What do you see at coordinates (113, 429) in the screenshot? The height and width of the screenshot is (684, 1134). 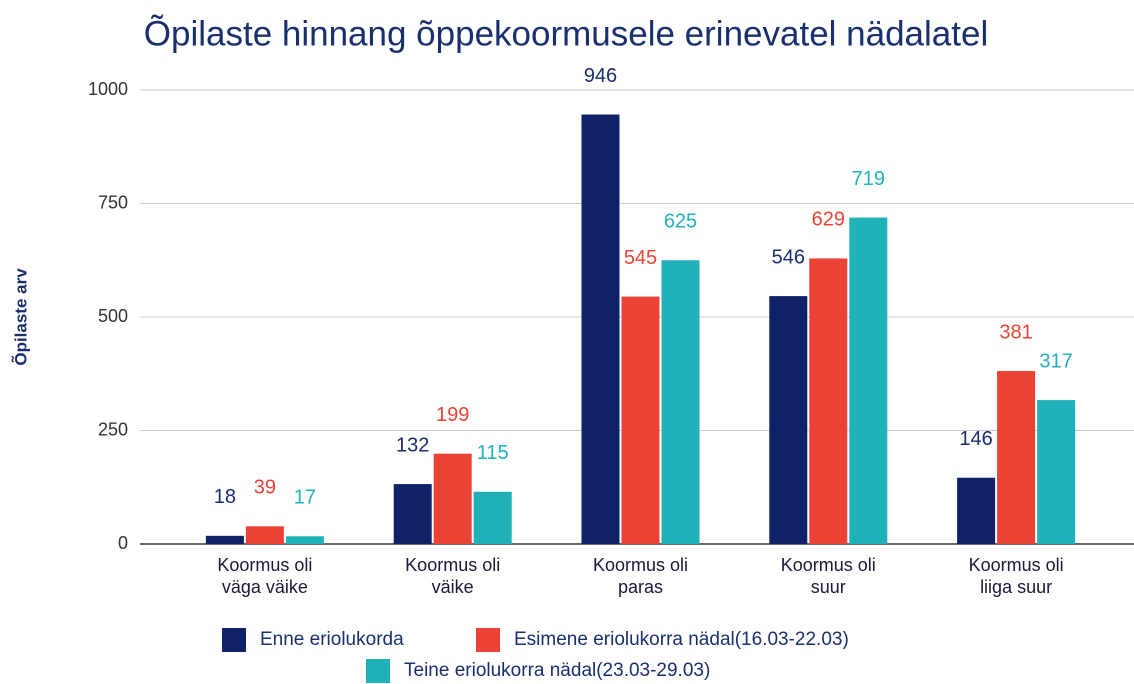 I see `y-tick-label: 250` at bounding box center [113, 429].